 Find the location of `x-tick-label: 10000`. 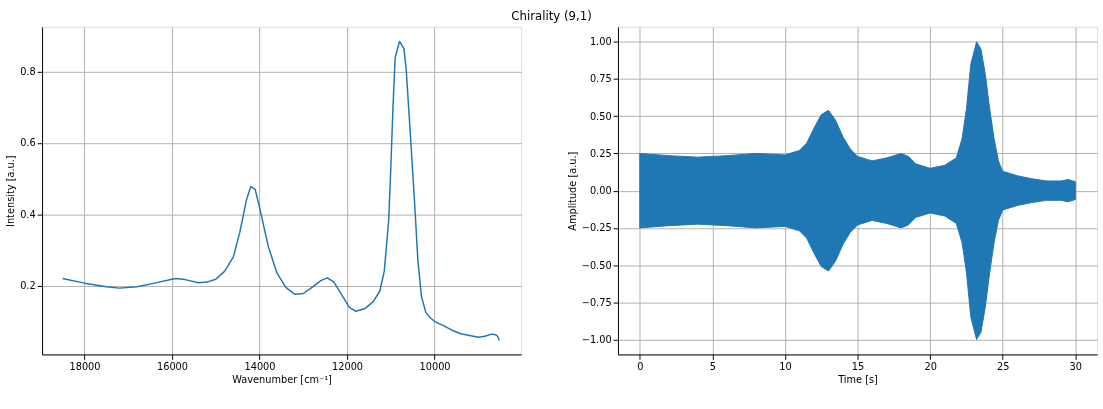

x-tick-label: 10000 is located at coordinates (435, 366).